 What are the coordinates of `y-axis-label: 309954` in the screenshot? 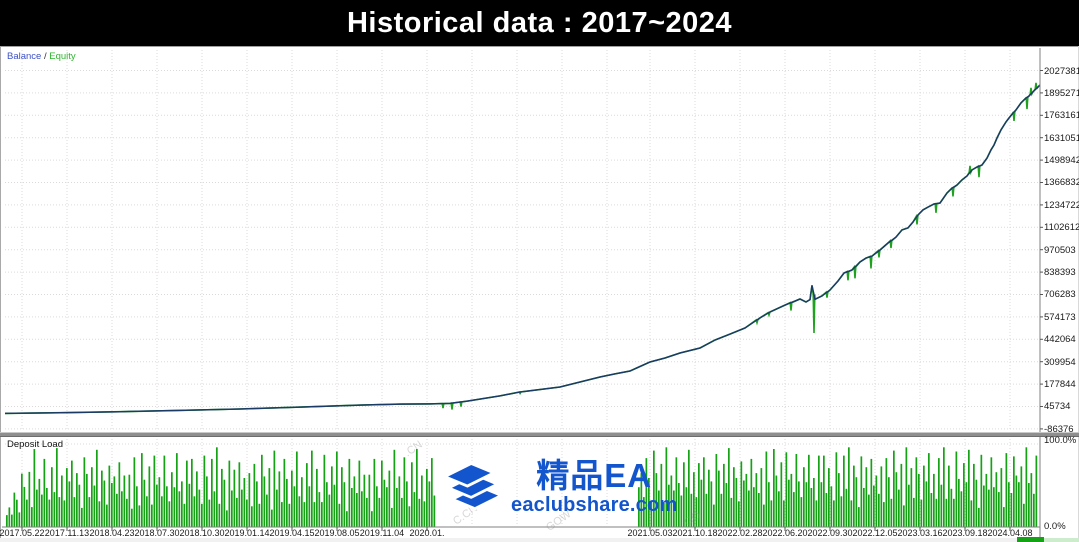 It's located at (1060, 362).